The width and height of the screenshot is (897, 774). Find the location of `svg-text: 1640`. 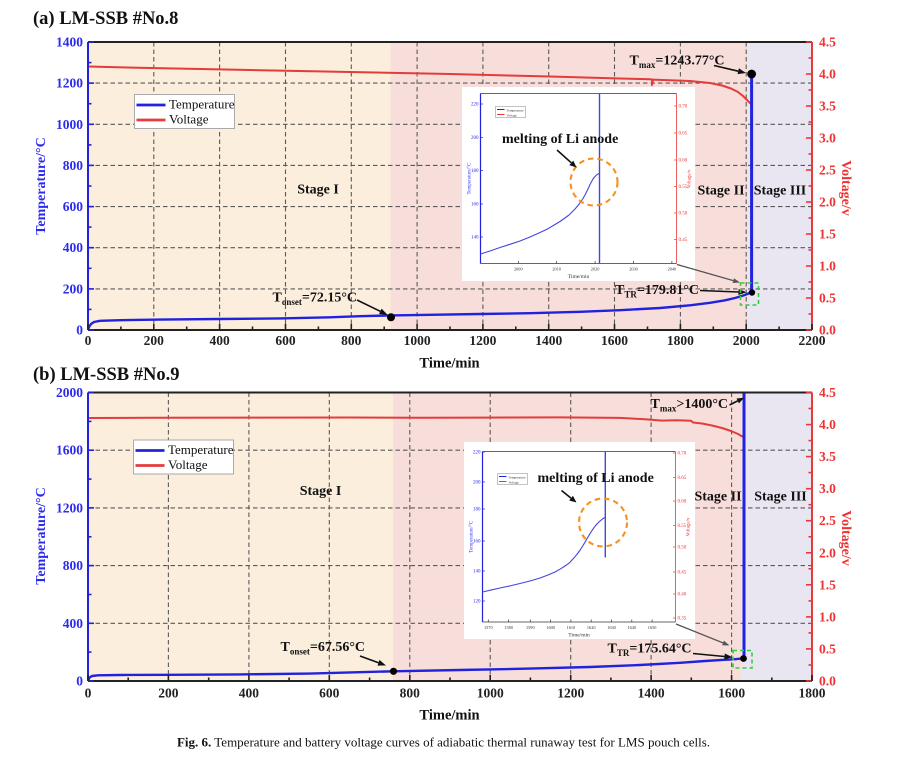

svg-text: 1640 is located at coordinates (632, 627).